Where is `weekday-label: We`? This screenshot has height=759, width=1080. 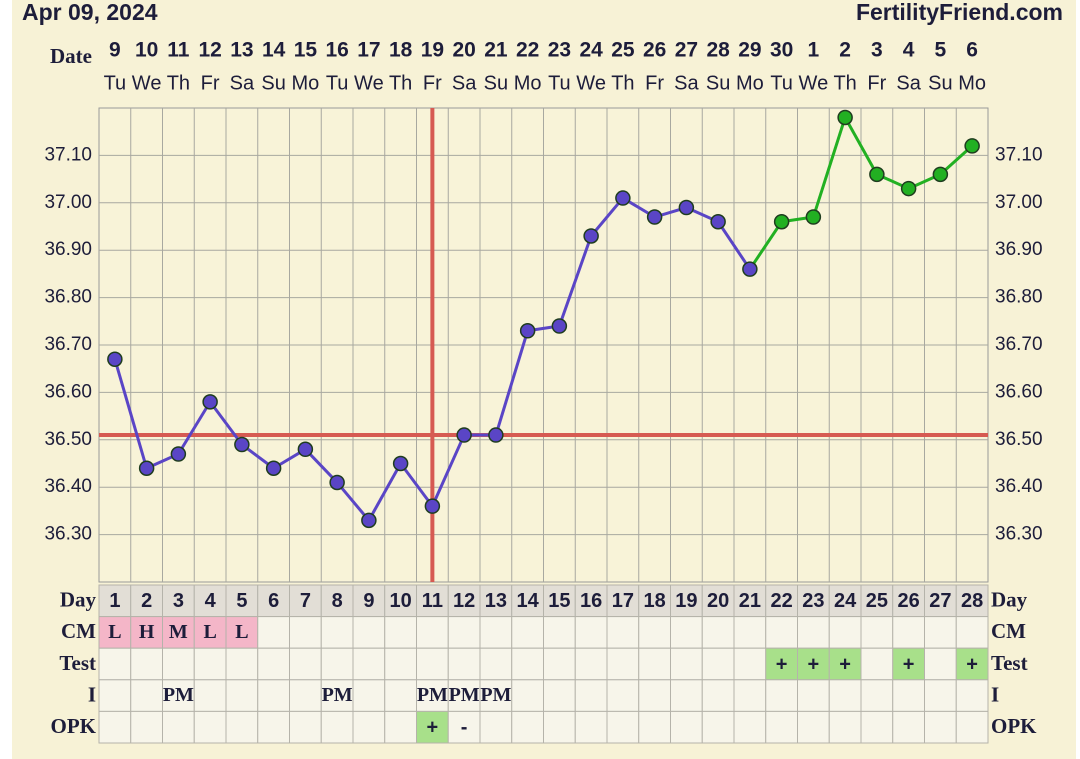 weekday-label: We is located at coordinates (591, 83).